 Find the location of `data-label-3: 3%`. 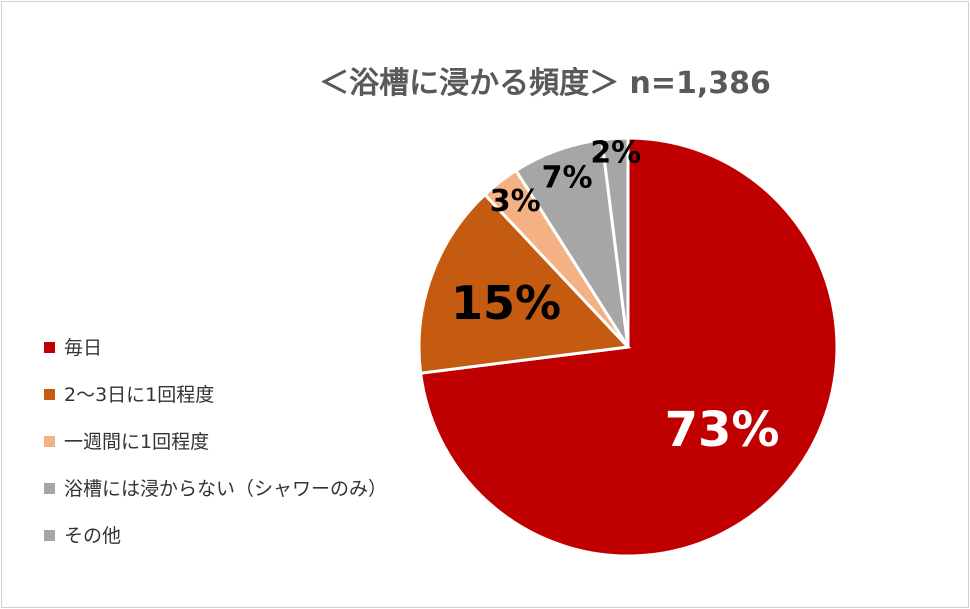

data-label-3: 3% is located at coordinates (515, 201).